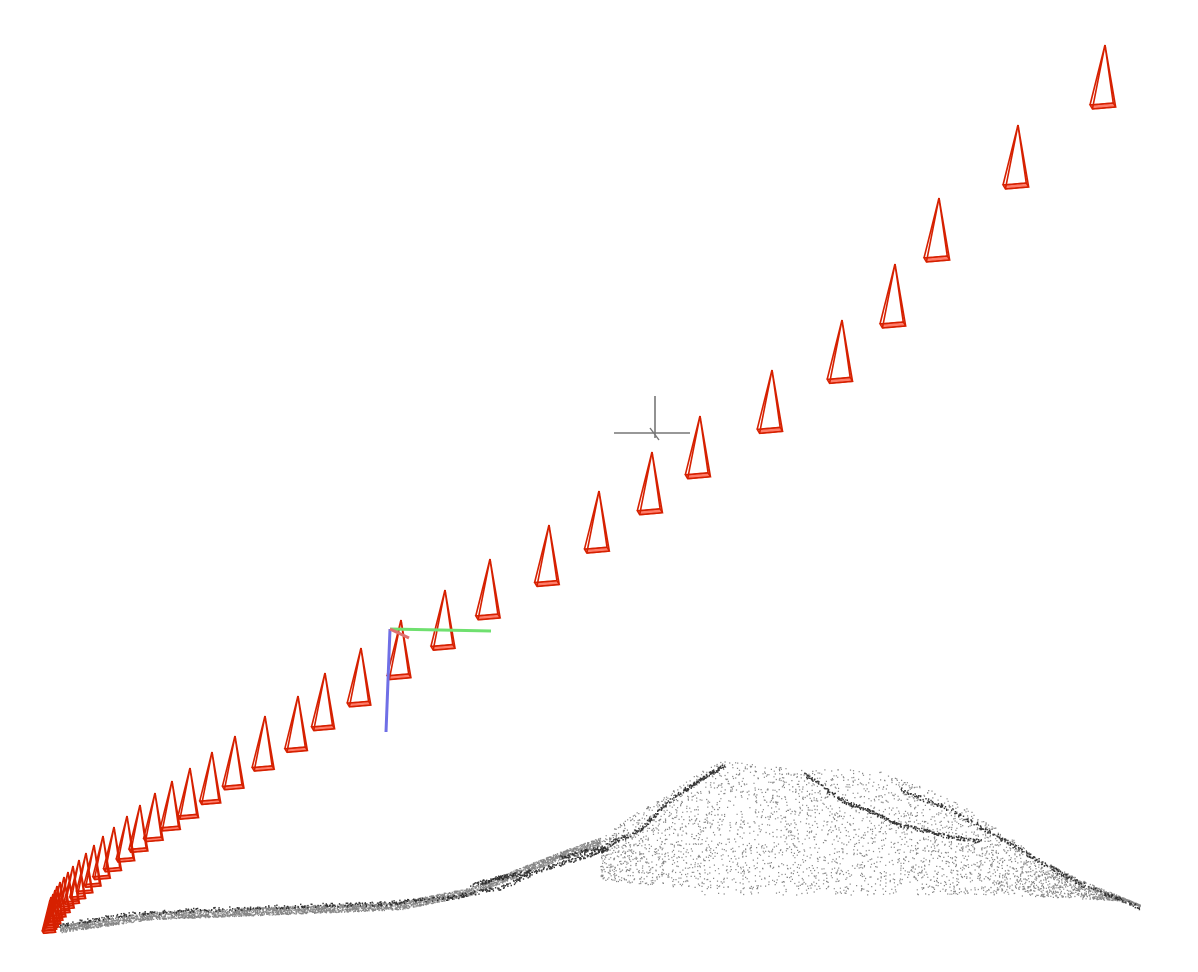 Image resolution: width=1198 pixels, height=972 pixels. Describe the element at coordinates (399, 633) in the screenshot. I see `x-axis-line` at that location.